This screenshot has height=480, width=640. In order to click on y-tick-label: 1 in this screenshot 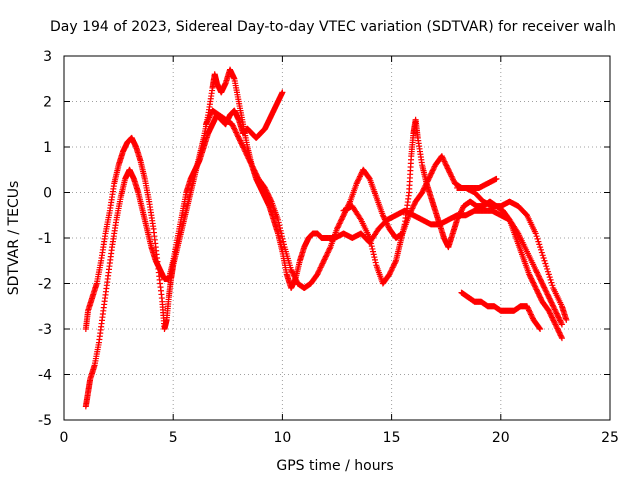, I will do `click(47, 148)`.